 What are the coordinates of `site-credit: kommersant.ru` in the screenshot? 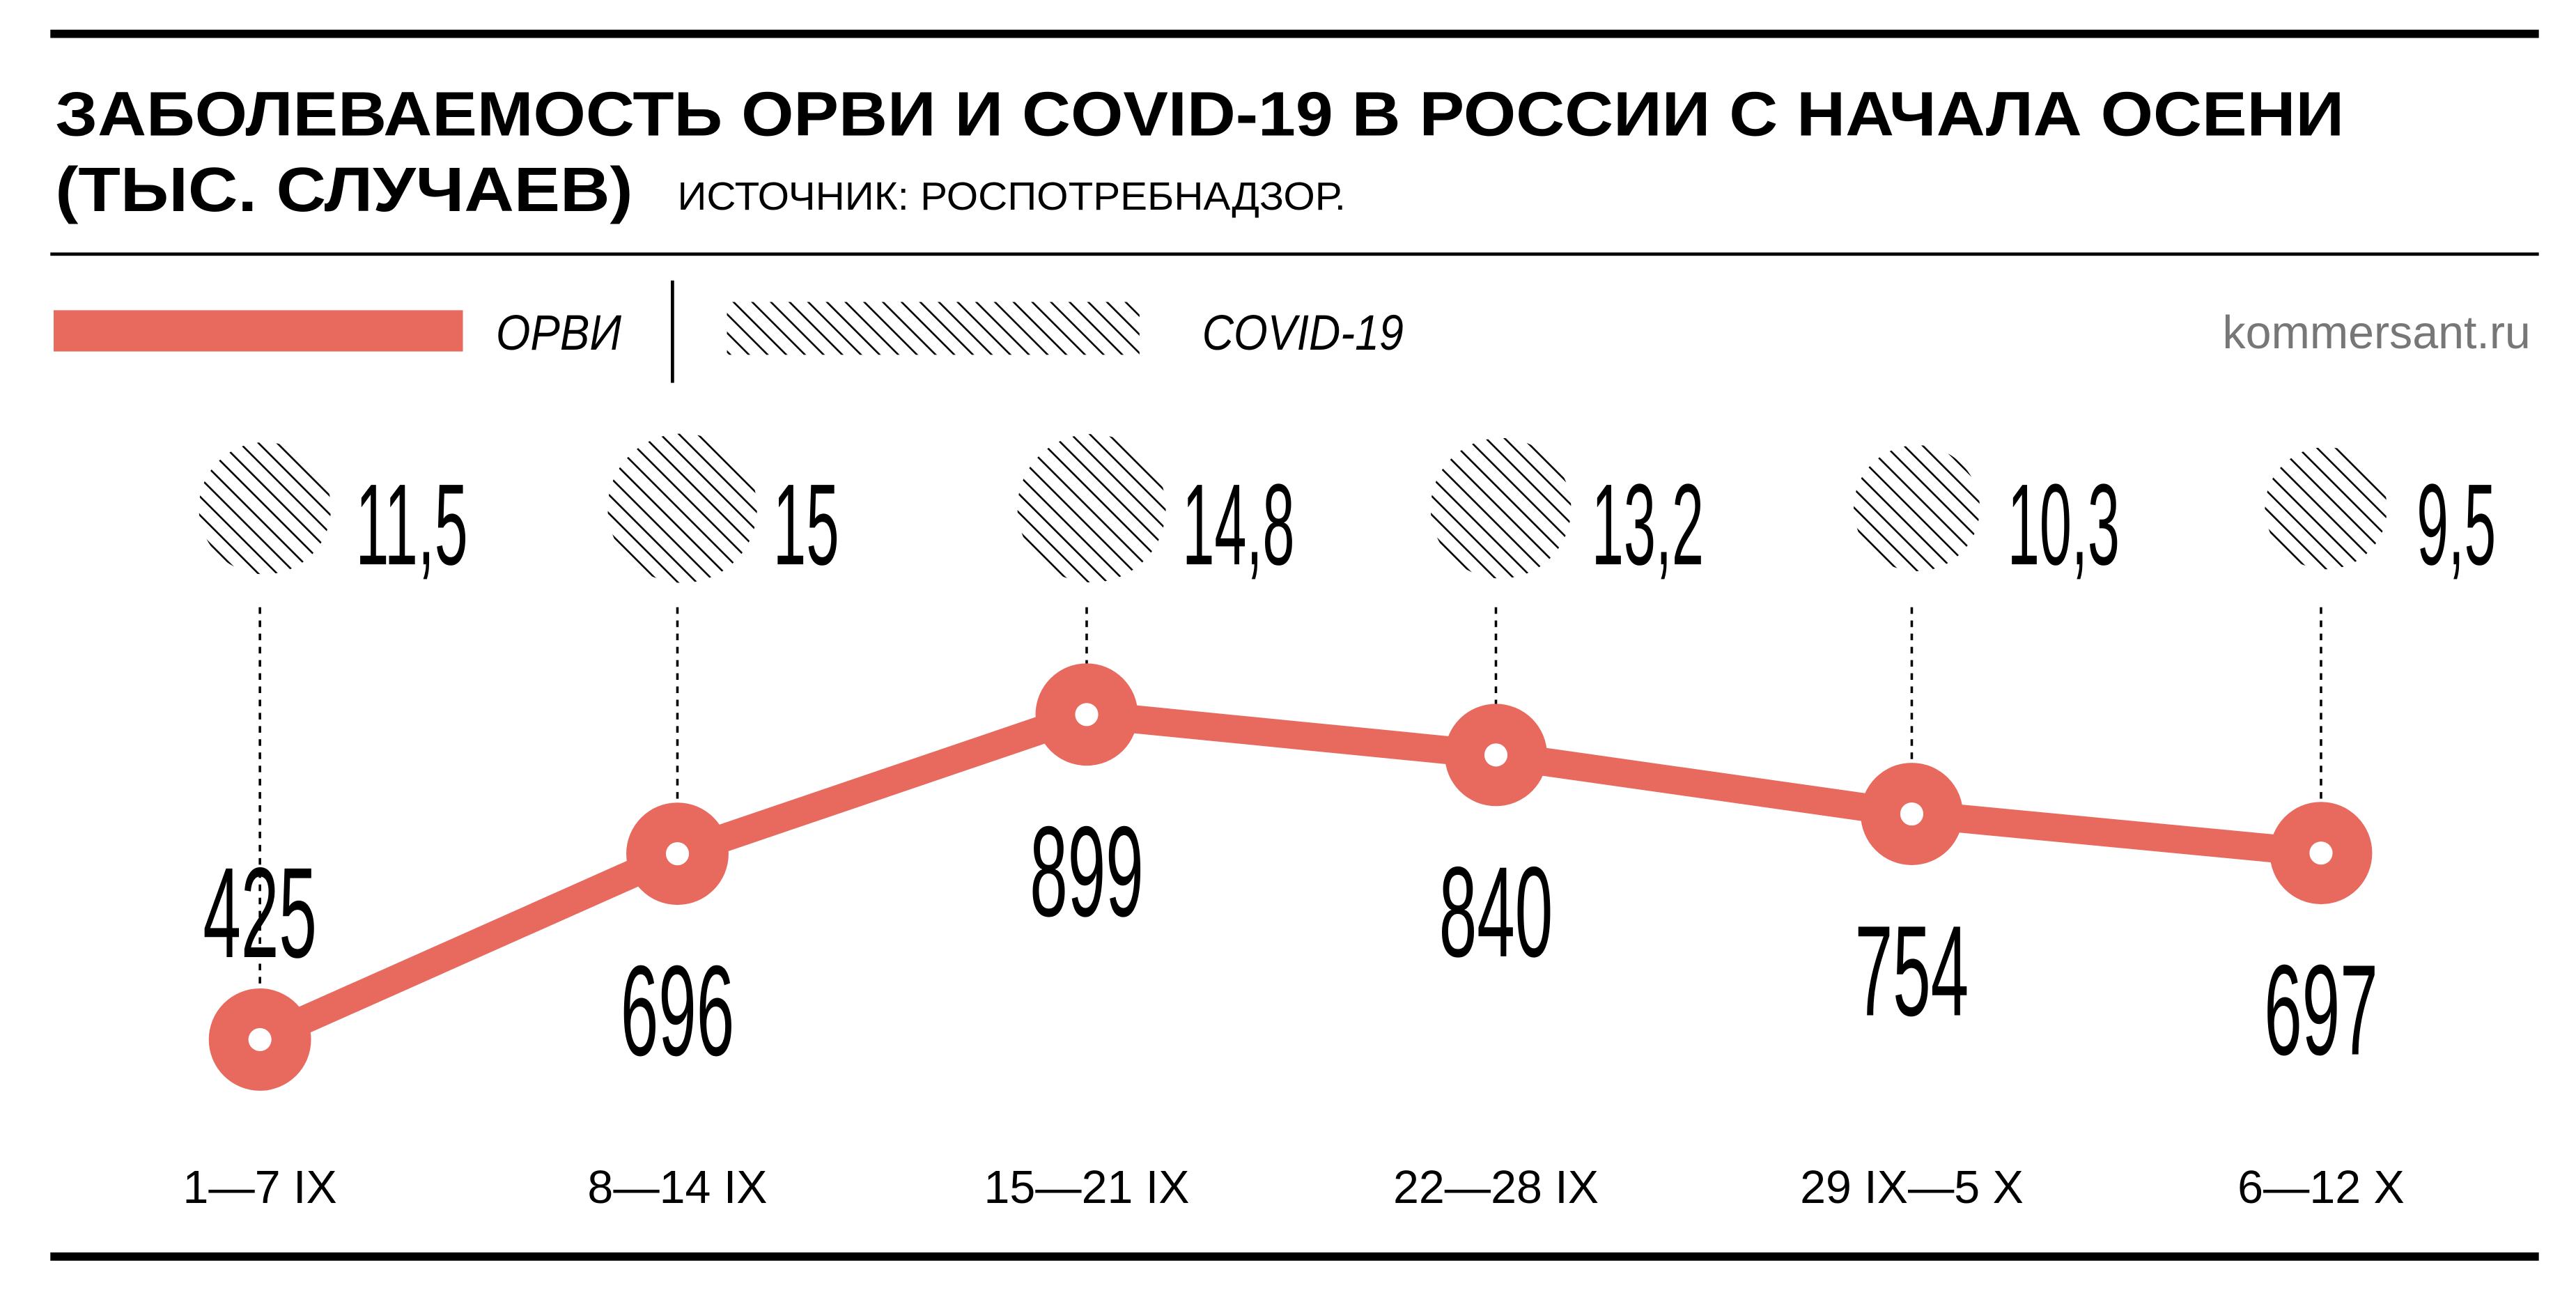 It's located at (2377, 333).